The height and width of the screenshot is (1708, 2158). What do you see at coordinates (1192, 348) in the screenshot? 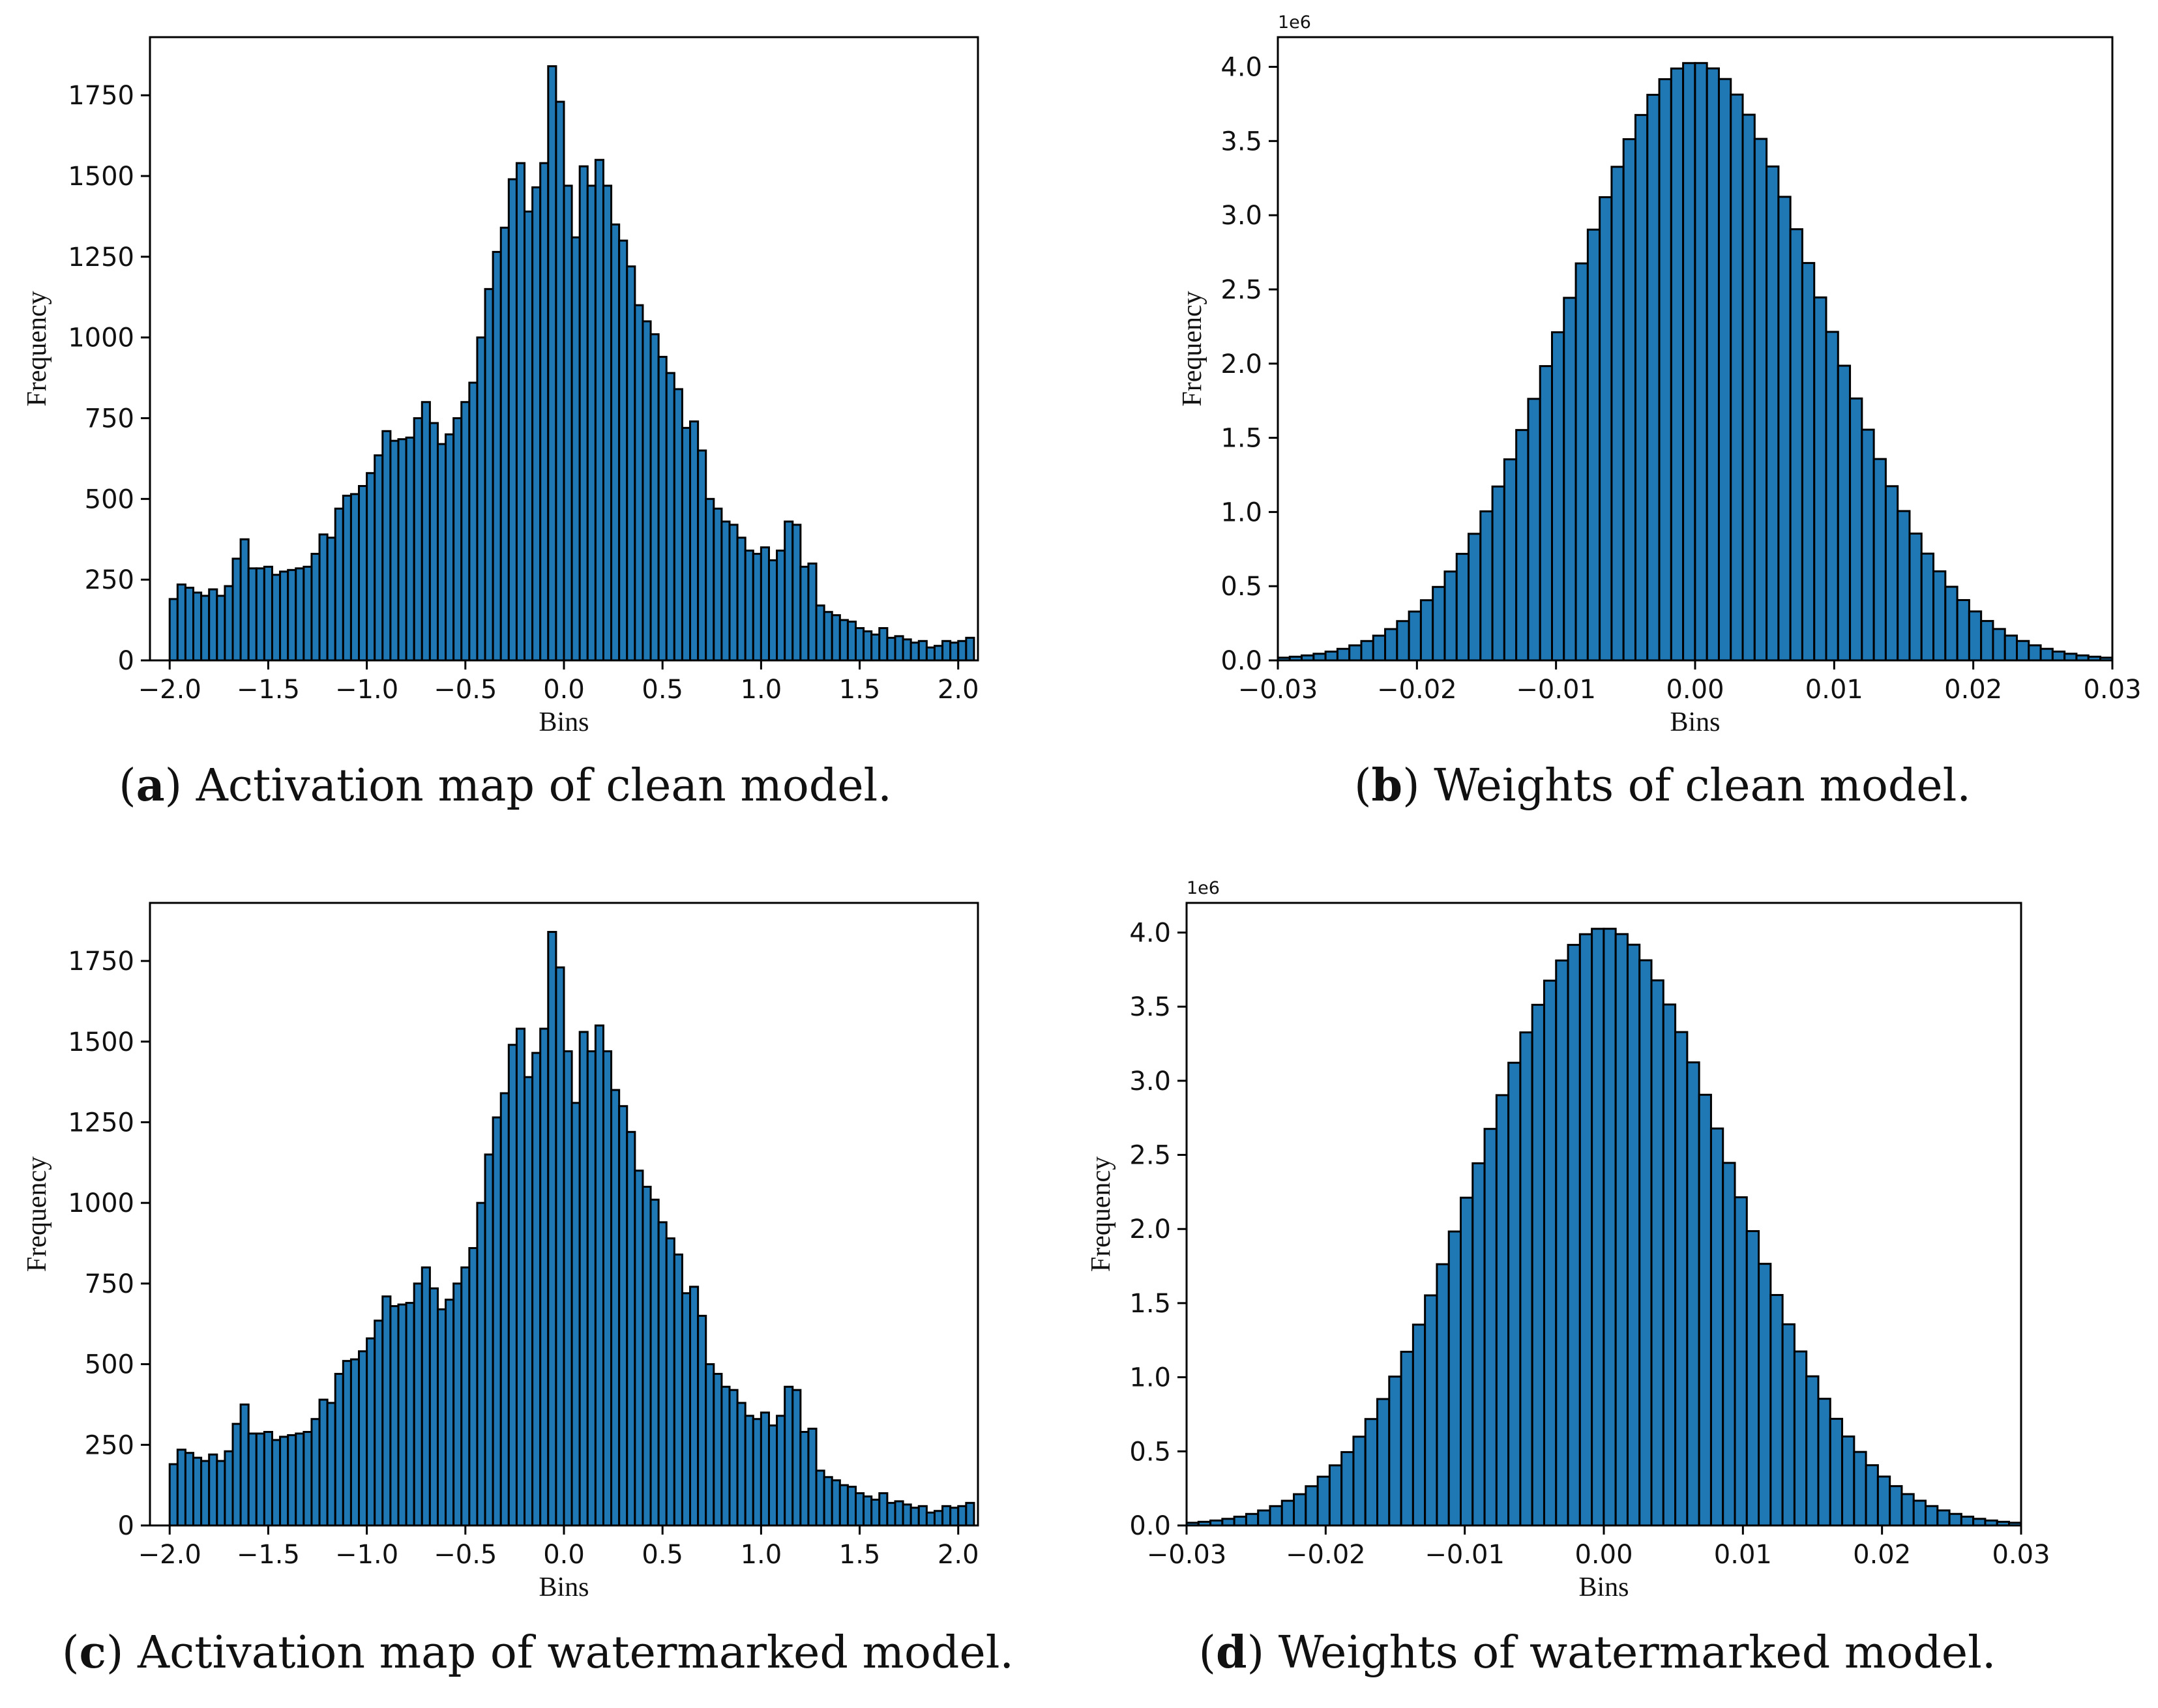
I see `y-axis-label: Frequency` at bounding box center [1192, 348].